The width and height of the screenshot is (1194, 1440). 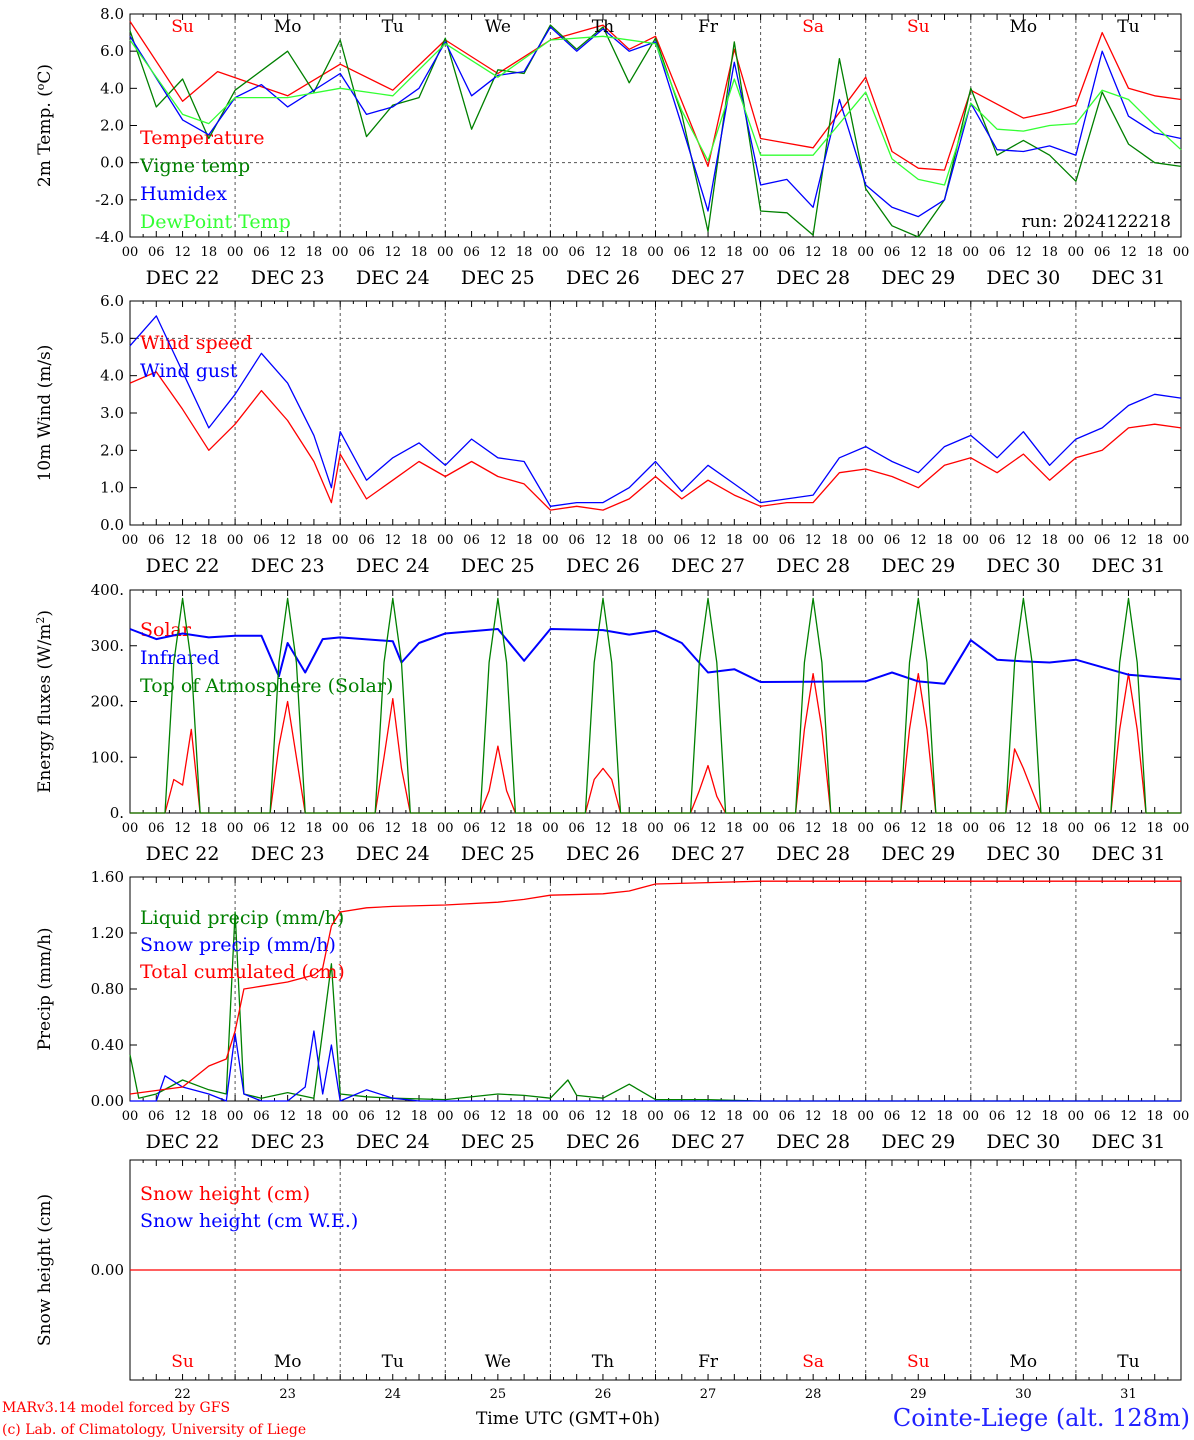 What do you see at coordinates (112, 338) in the screenshot?
I see `y-tick-label: 5.0` at bounding box center [112, 338].